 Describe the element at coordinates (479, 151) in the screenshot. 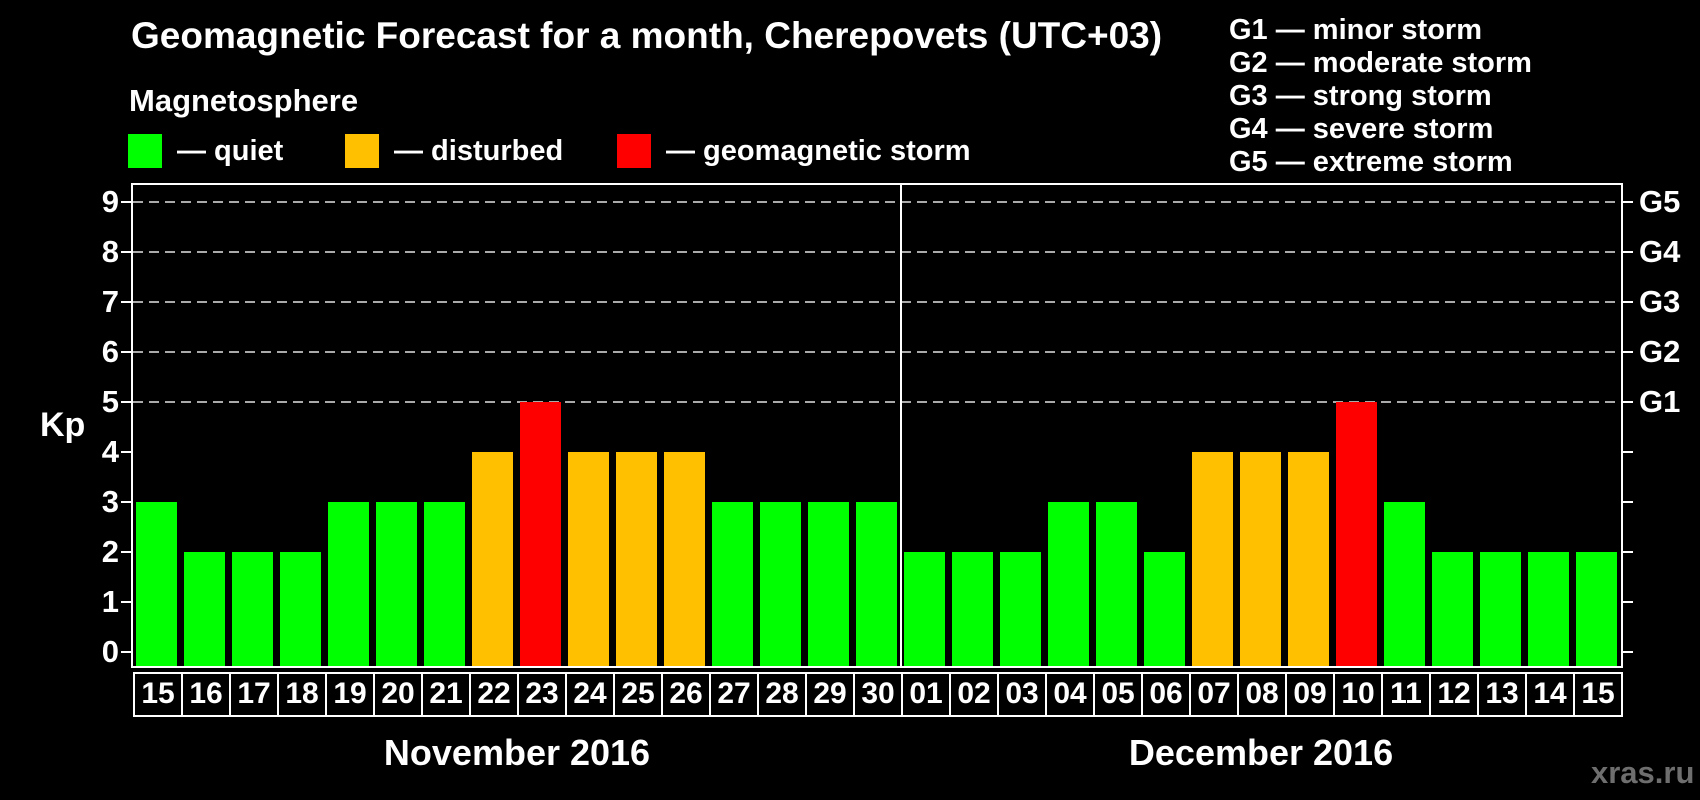

I see `disturbed-label: — disturbed` at that location.